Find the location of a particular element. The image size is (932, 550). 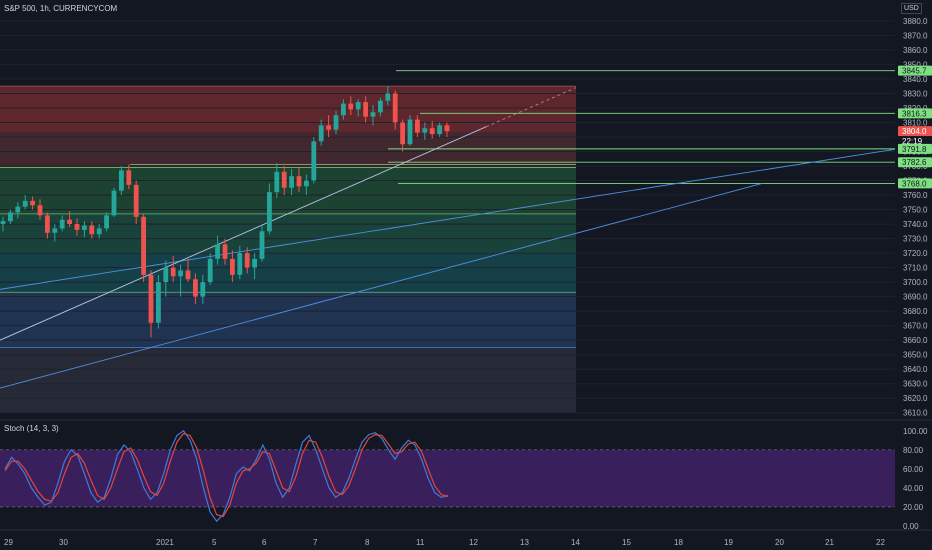

price-tag-label: 3845.7 is located at coordinates (914, 71).